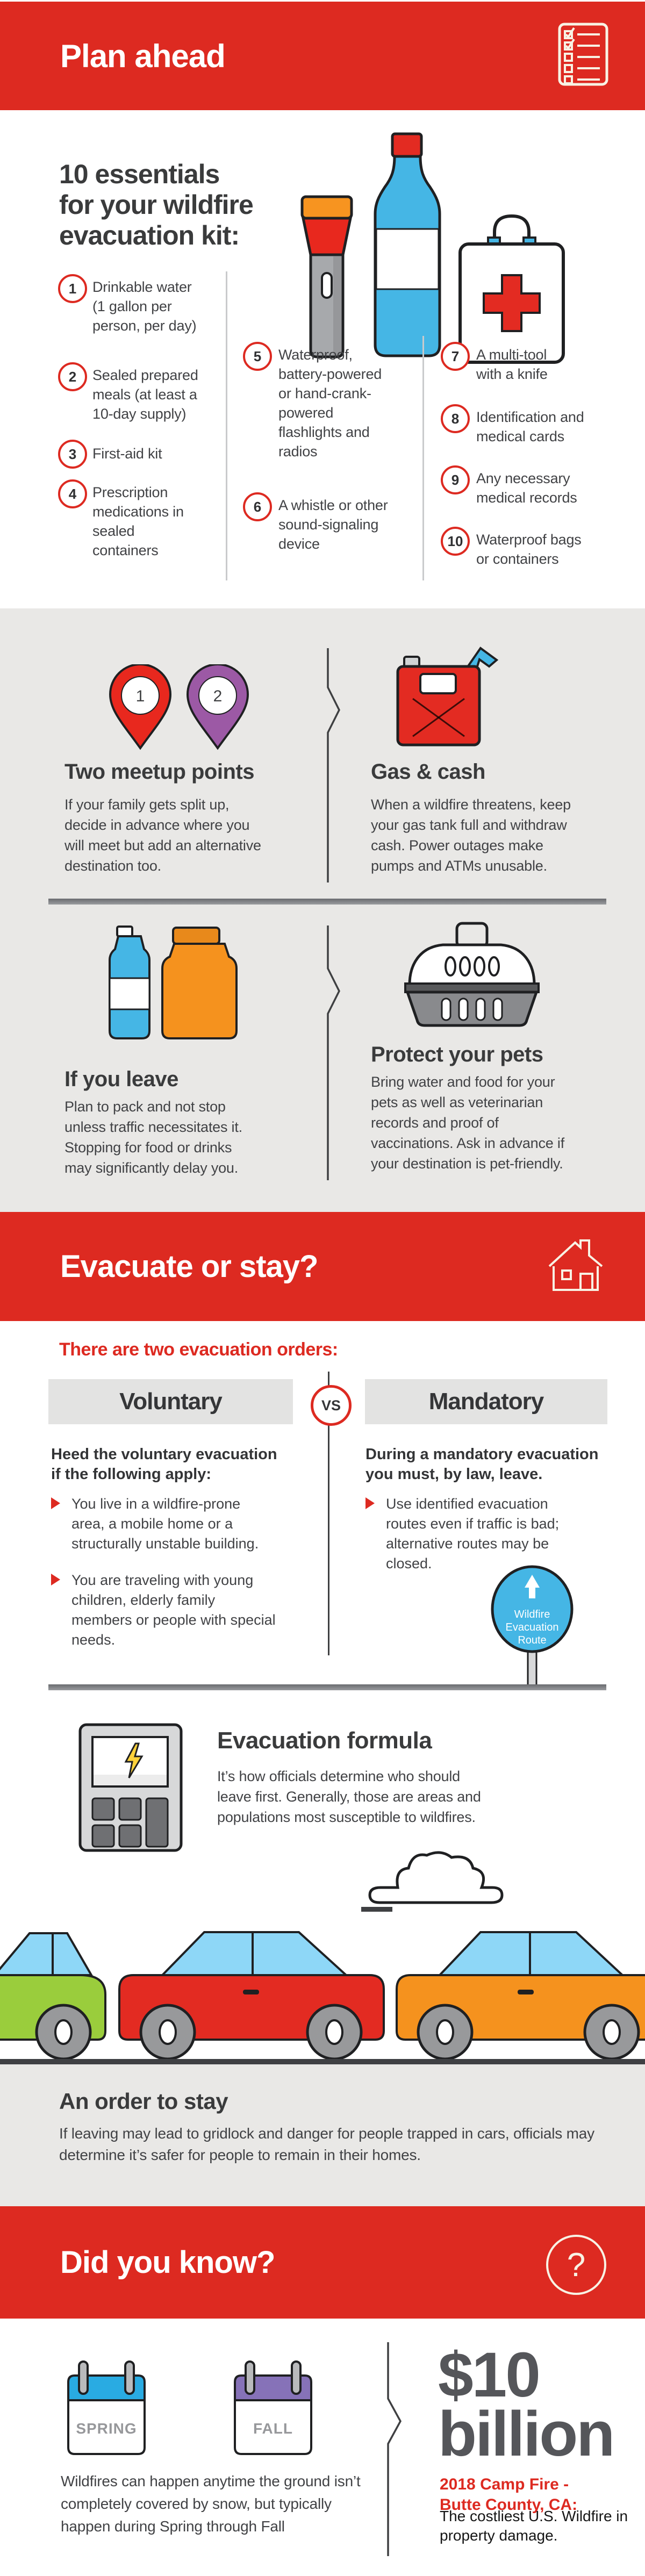 The width and height of the screenshot is (645, 2576). I want to click on item-text: Identification and medical cards, so click(530, 426).